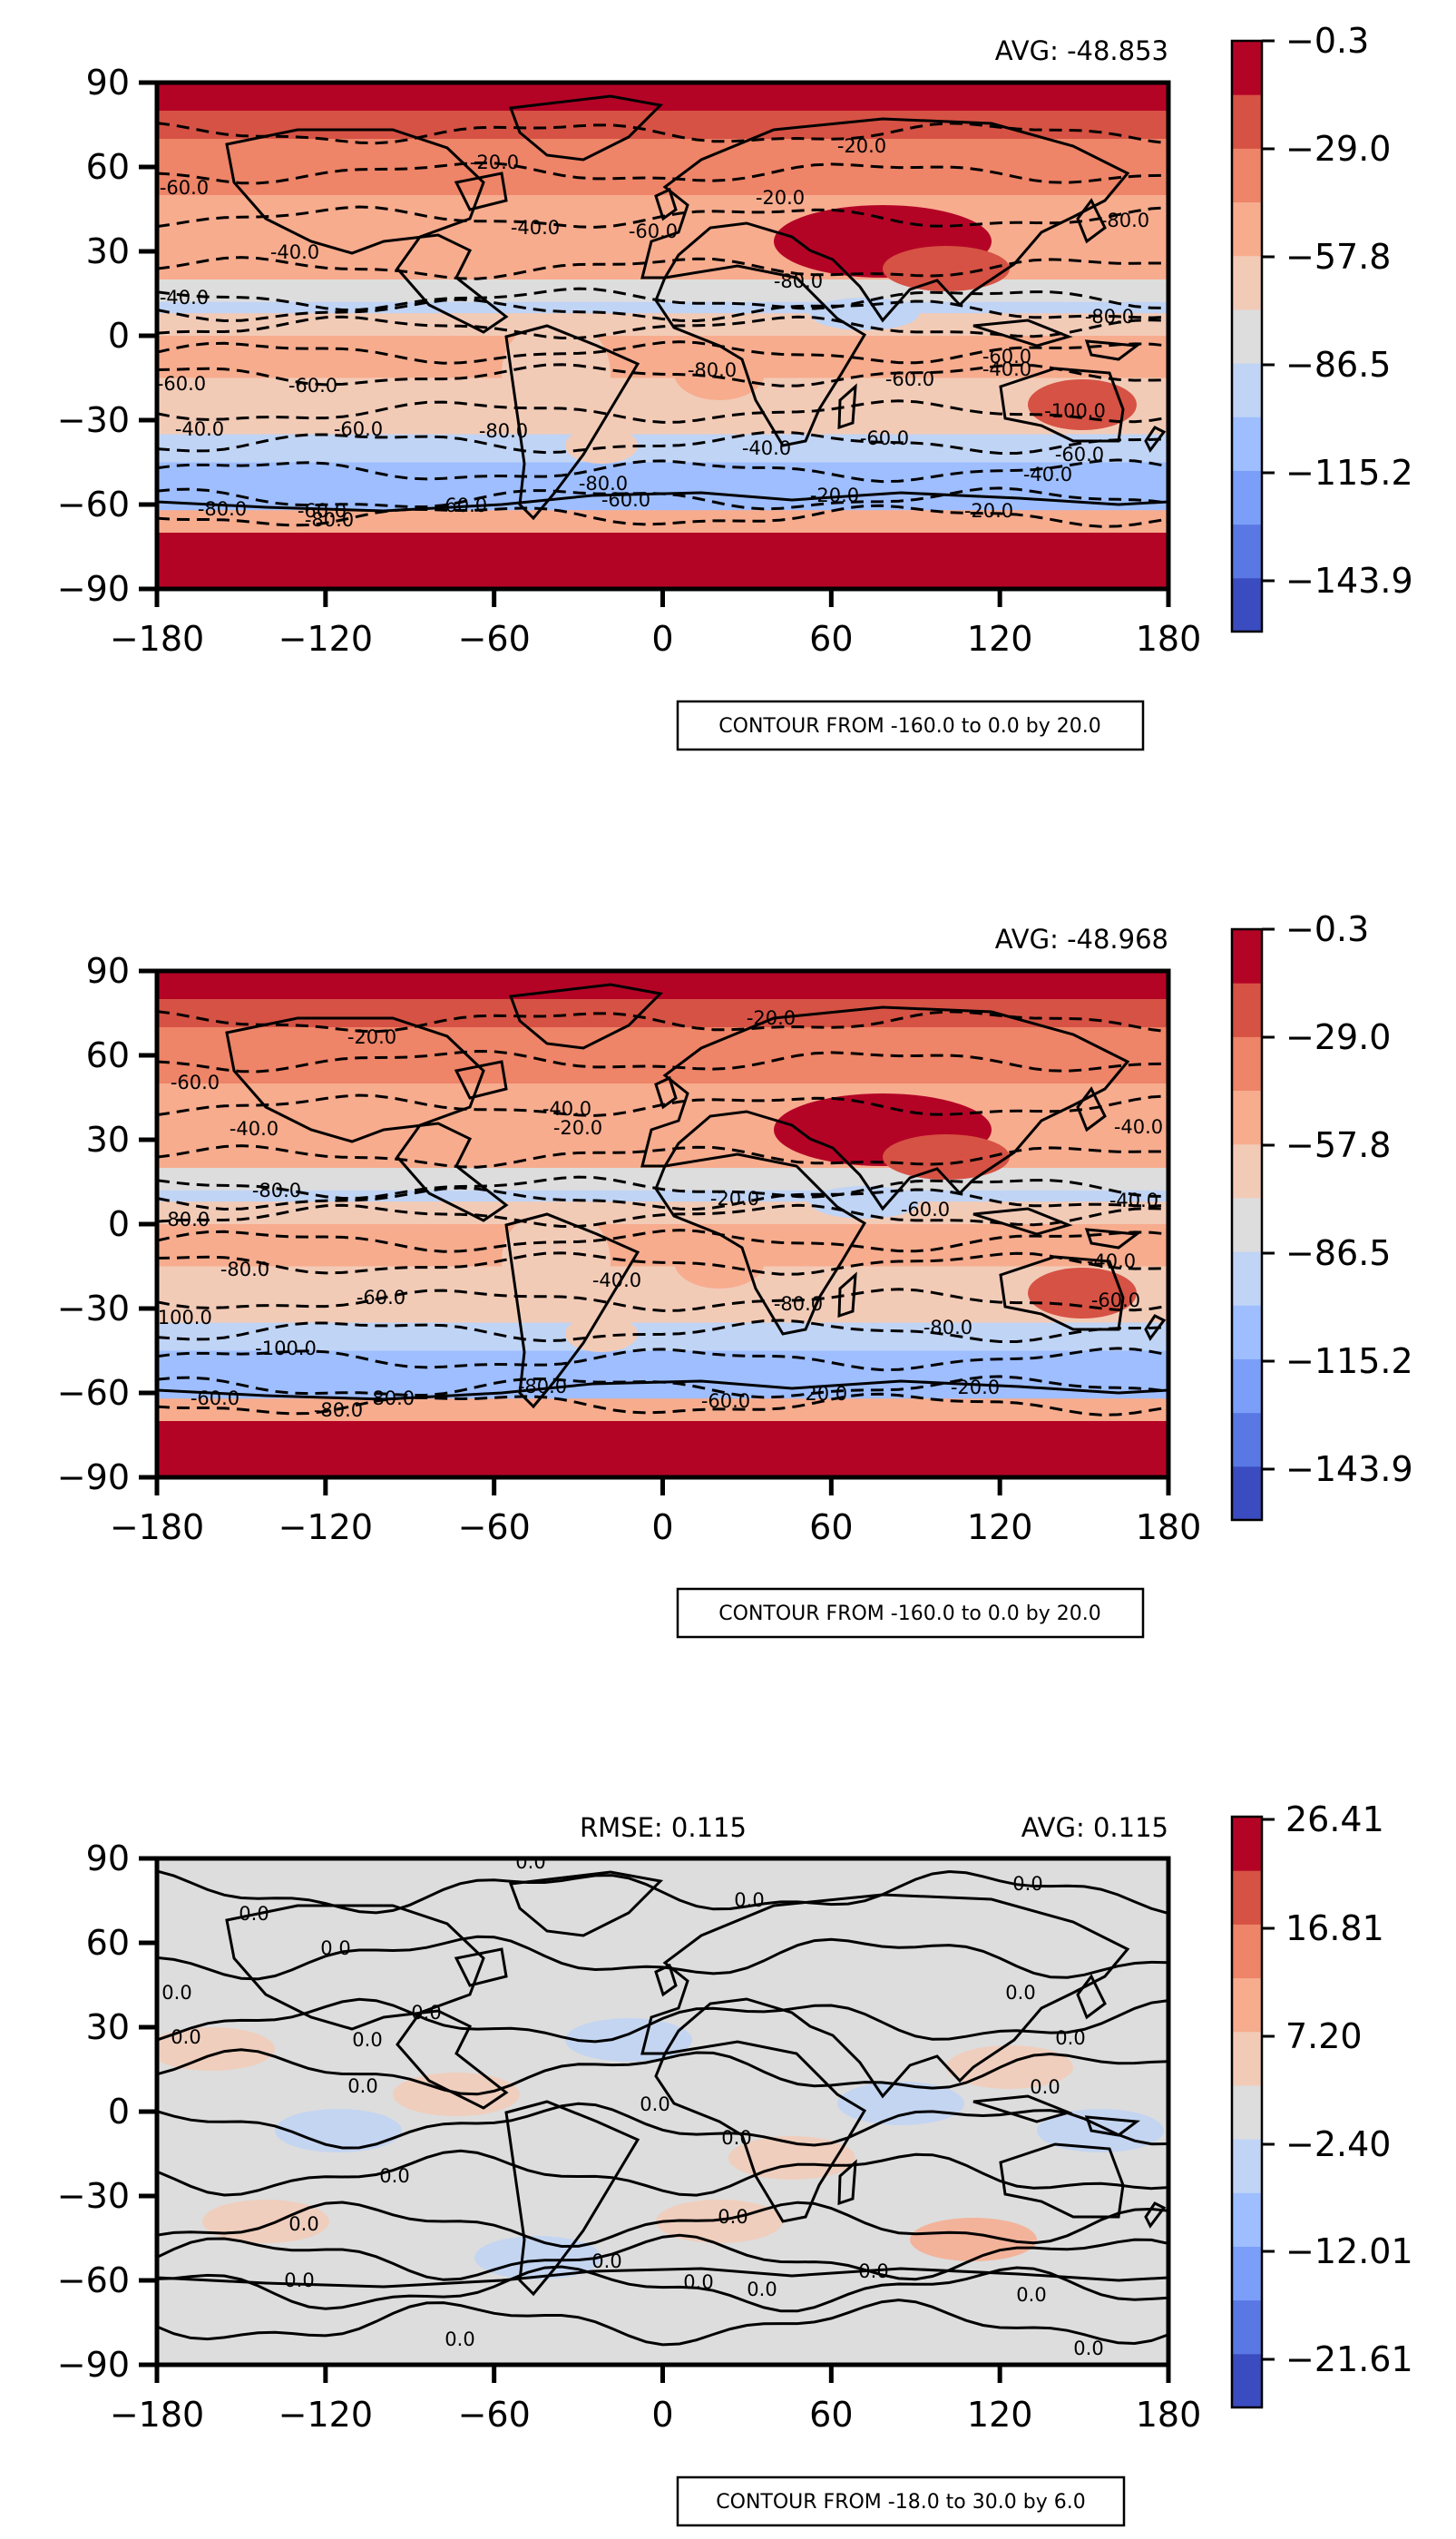 This screenshot has height=2539, width=1456. I want to click on contour-label: -100.0, so click(286, 1348).